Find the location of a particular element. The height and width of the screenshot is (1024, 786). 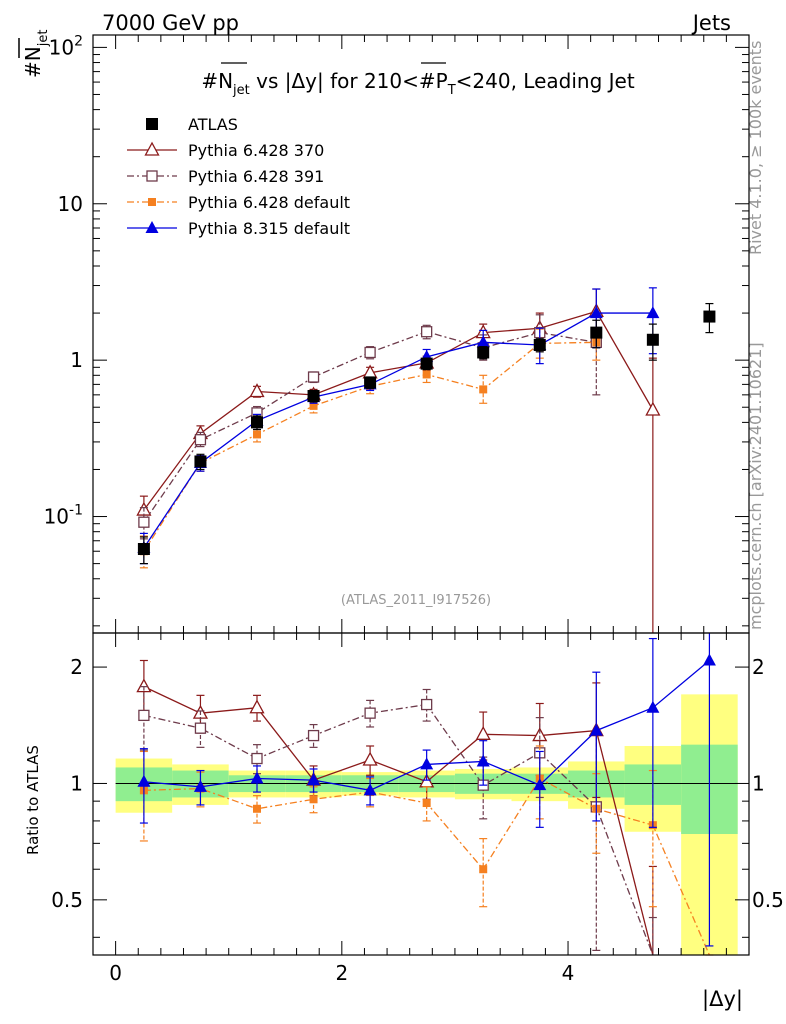

energy-label: 7000 GeV pp is located at coordinates (170, 23).